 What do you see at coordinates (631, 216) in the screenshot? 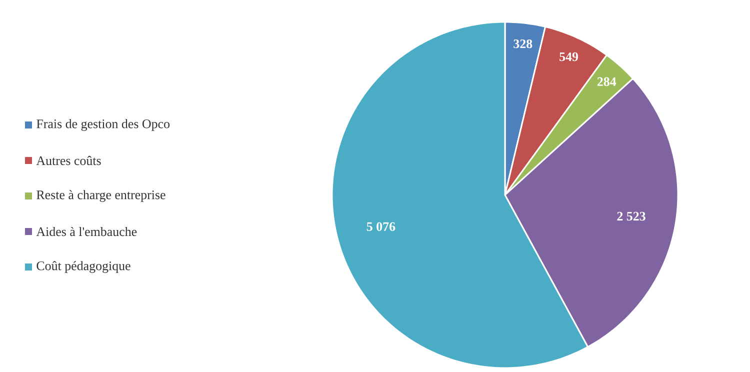
I see `data-label: 2 523` at bounding box center [631, 216].